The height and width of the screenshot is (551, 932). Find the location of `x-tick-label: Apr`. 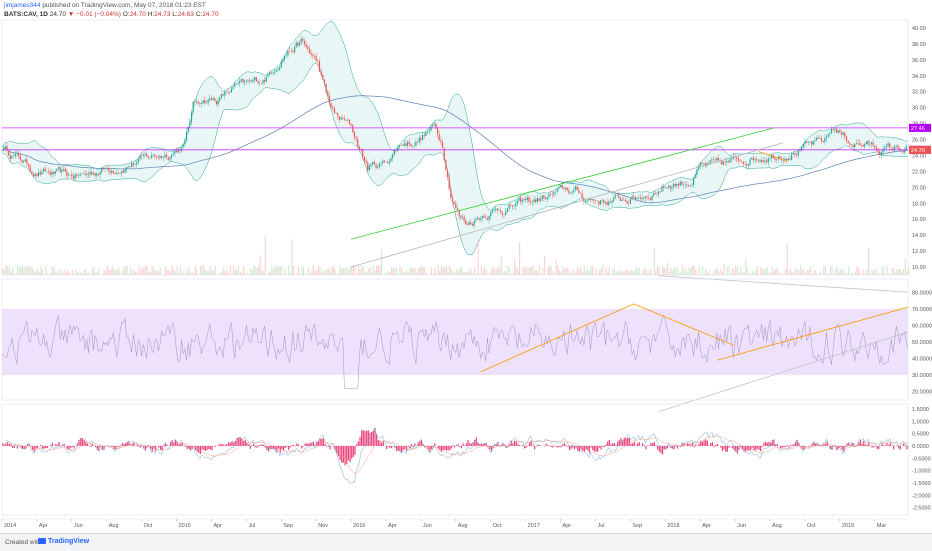

x-tick-label: Apr is located at coordinates (567, 526).